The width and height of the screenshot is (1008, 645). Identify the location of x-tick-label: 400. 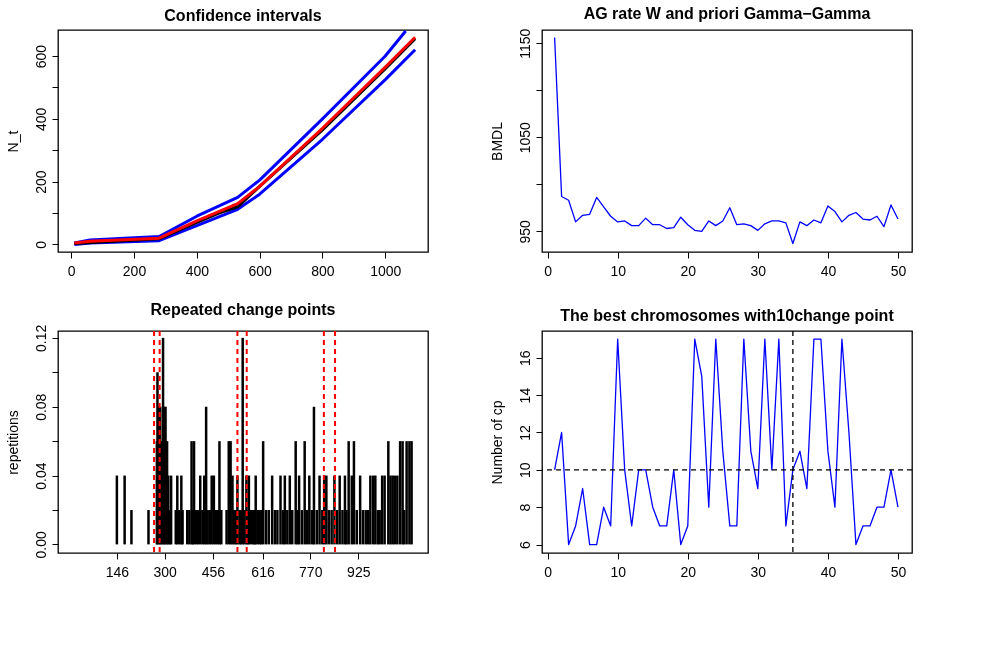
(197, 270).